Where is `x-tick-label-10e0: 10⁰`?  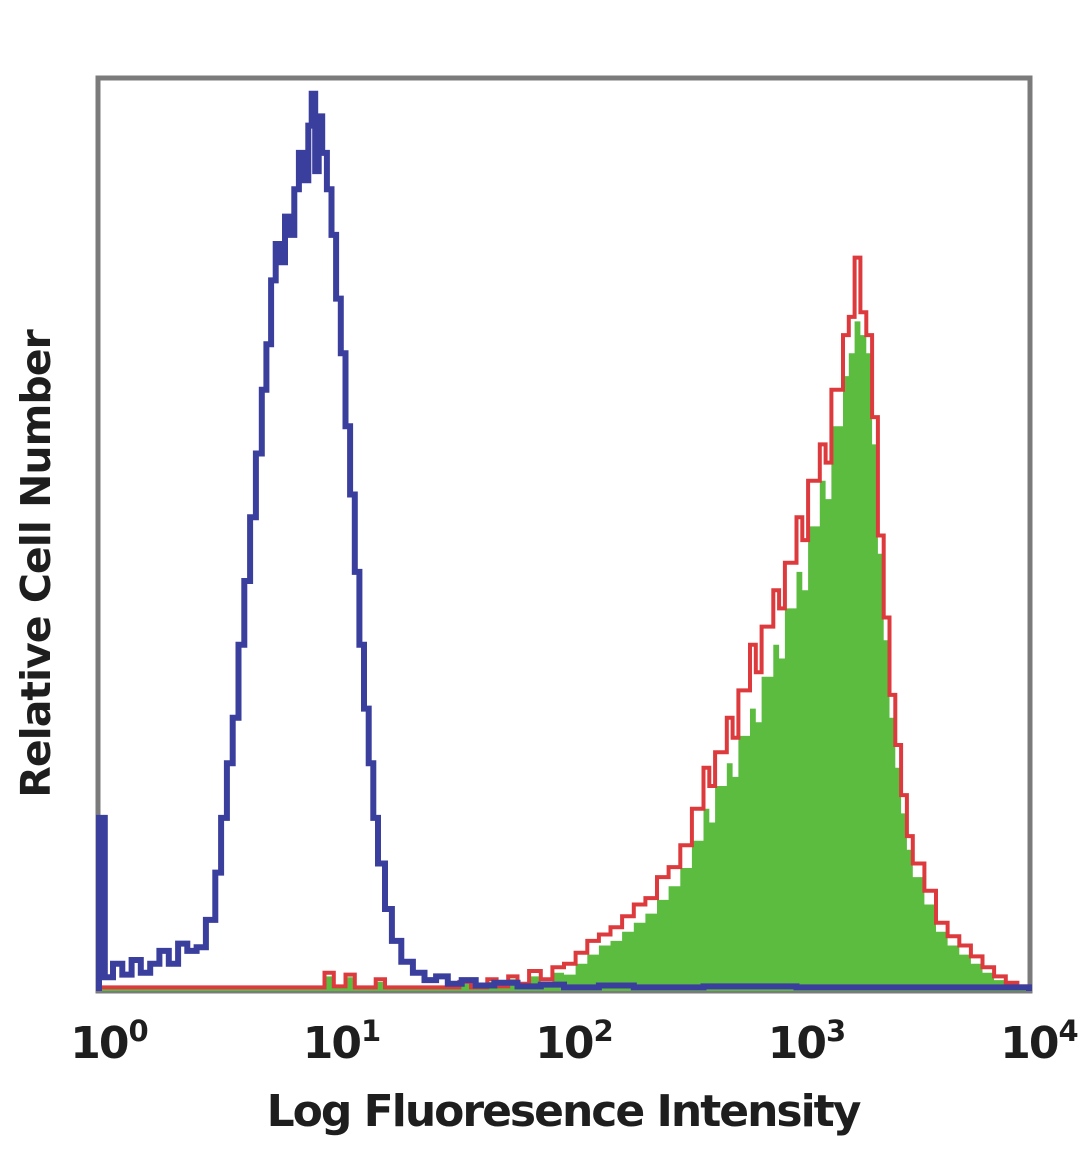
x-tick-label-10e0: 10⁰ is located at coordinates (109, 1041).